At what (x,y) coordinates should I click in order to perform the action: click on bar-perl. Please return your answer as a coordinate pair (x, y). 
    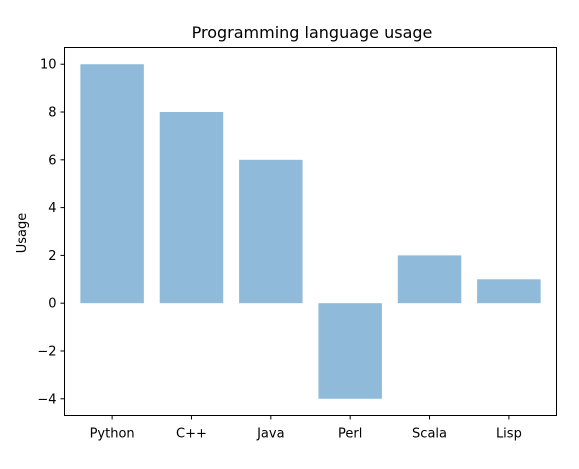
    Looking at the image, I should click on (350, 351).